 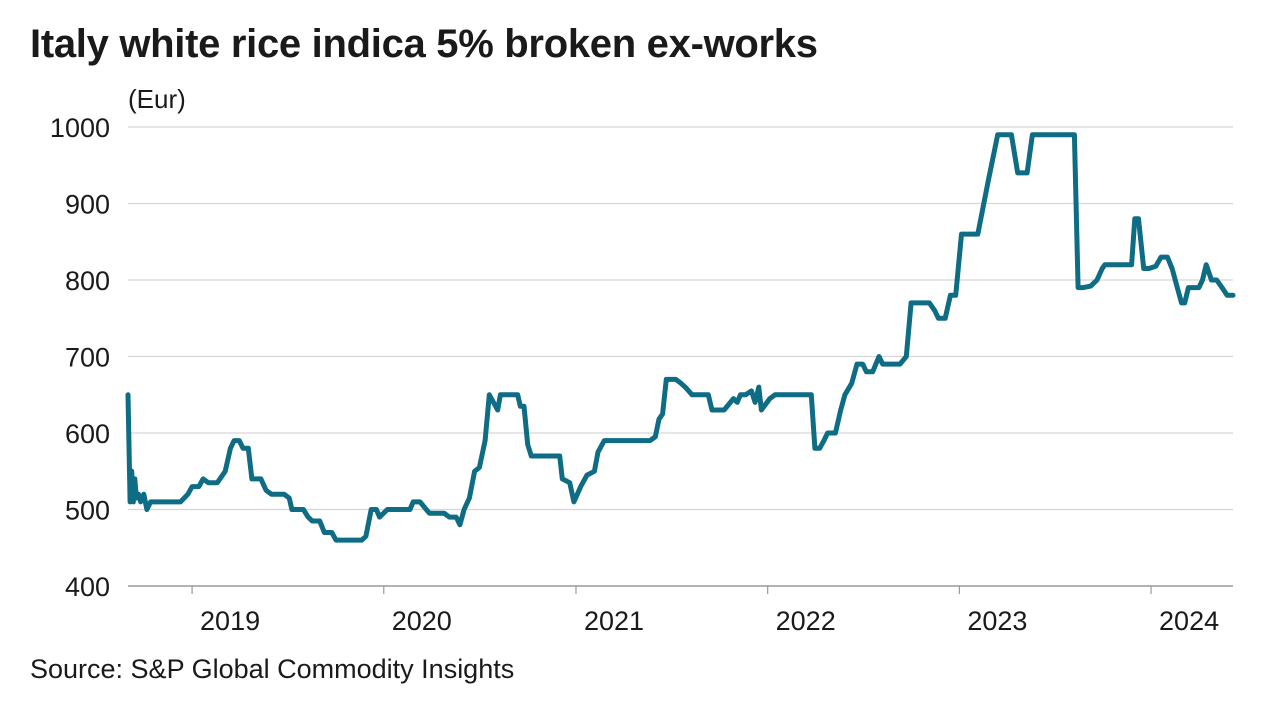 I want to click on source-note: Source: S&P Global Commodity Insights, so click(x=272, y=669).